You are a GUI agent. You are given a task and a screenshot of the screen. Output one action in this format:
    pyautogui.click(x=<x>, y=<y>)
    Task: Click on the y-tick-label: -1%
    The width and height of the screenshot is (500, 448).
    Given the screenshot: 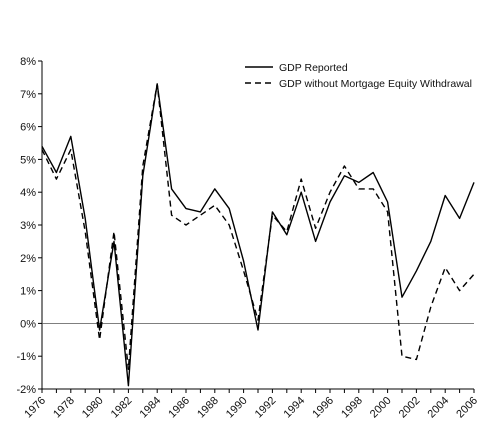 What is the action you would take?
    pyautogui.click(x=26, y=357)
    